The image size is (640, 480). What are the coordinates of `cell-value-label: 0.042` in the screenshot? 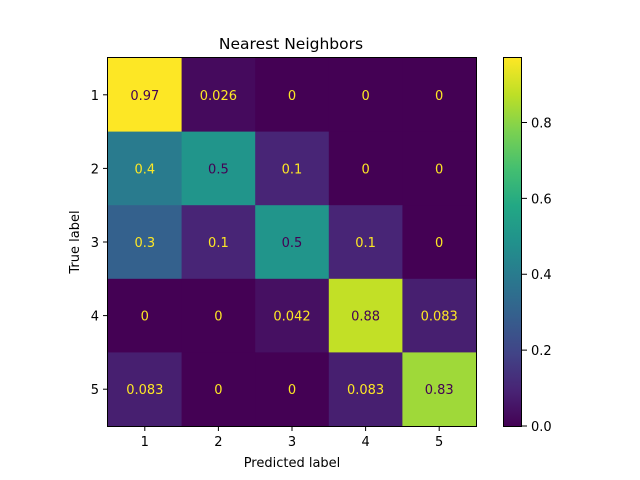 It's located at (291, 317).